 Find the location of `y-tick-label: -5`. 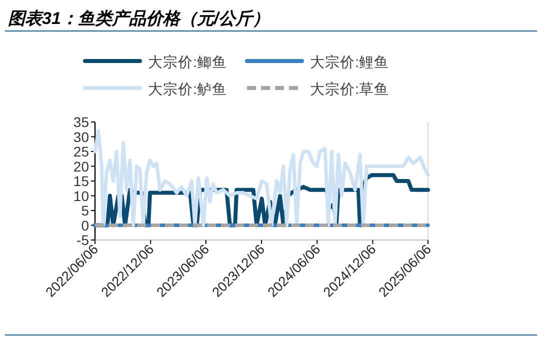

y-tick-label: -5 is located at coordinates (83, 240).